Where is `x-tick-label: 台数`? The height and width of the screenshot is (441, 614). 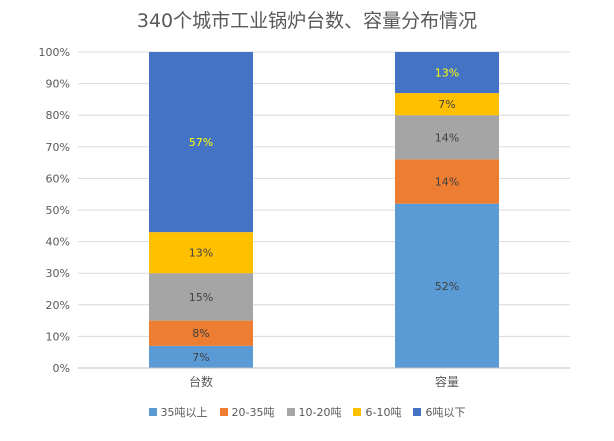
x-tick-label: 台数 is located at coordinates (201, 381).